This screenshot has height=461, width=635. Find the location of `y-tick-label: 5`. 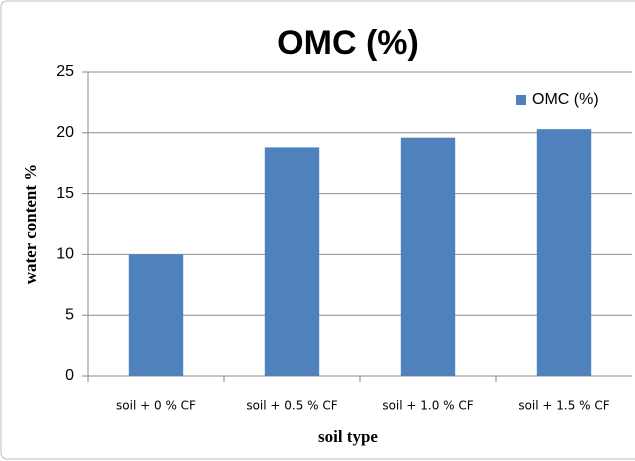

y-tick-label: 5 is located at coordinates (69, 314).